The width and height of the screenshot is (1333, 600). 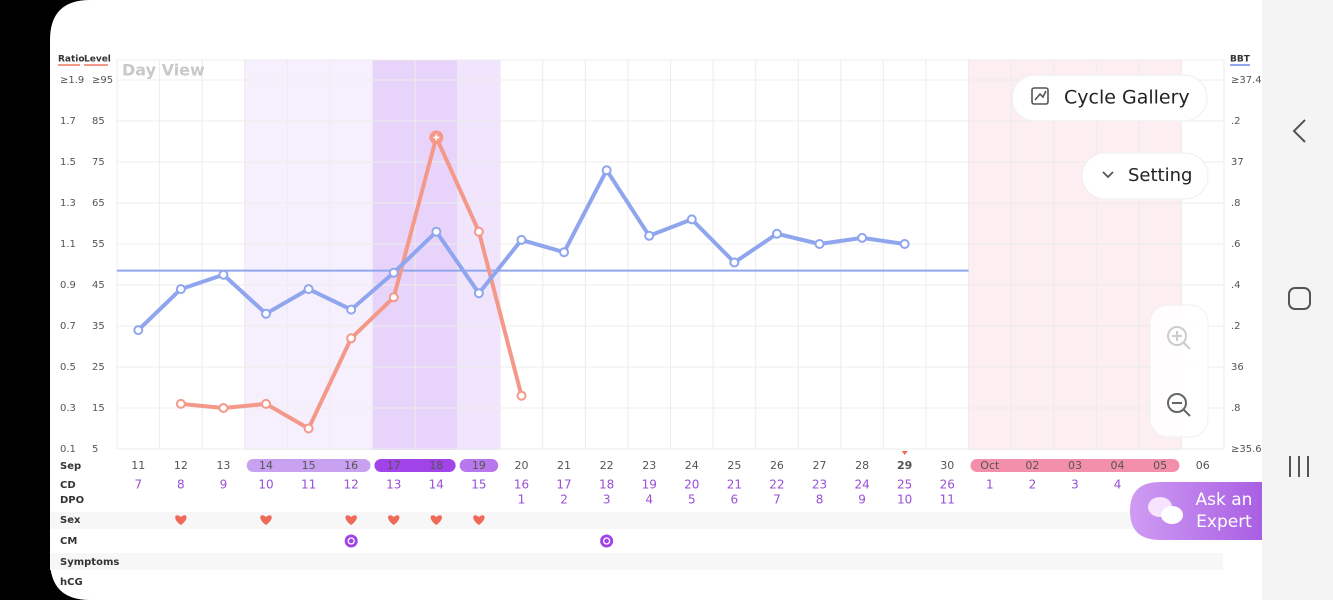 What do you see at coordinates (436, 485) in the screenshot?
I see `cd-label: 14` at bounding box center [436, 485].